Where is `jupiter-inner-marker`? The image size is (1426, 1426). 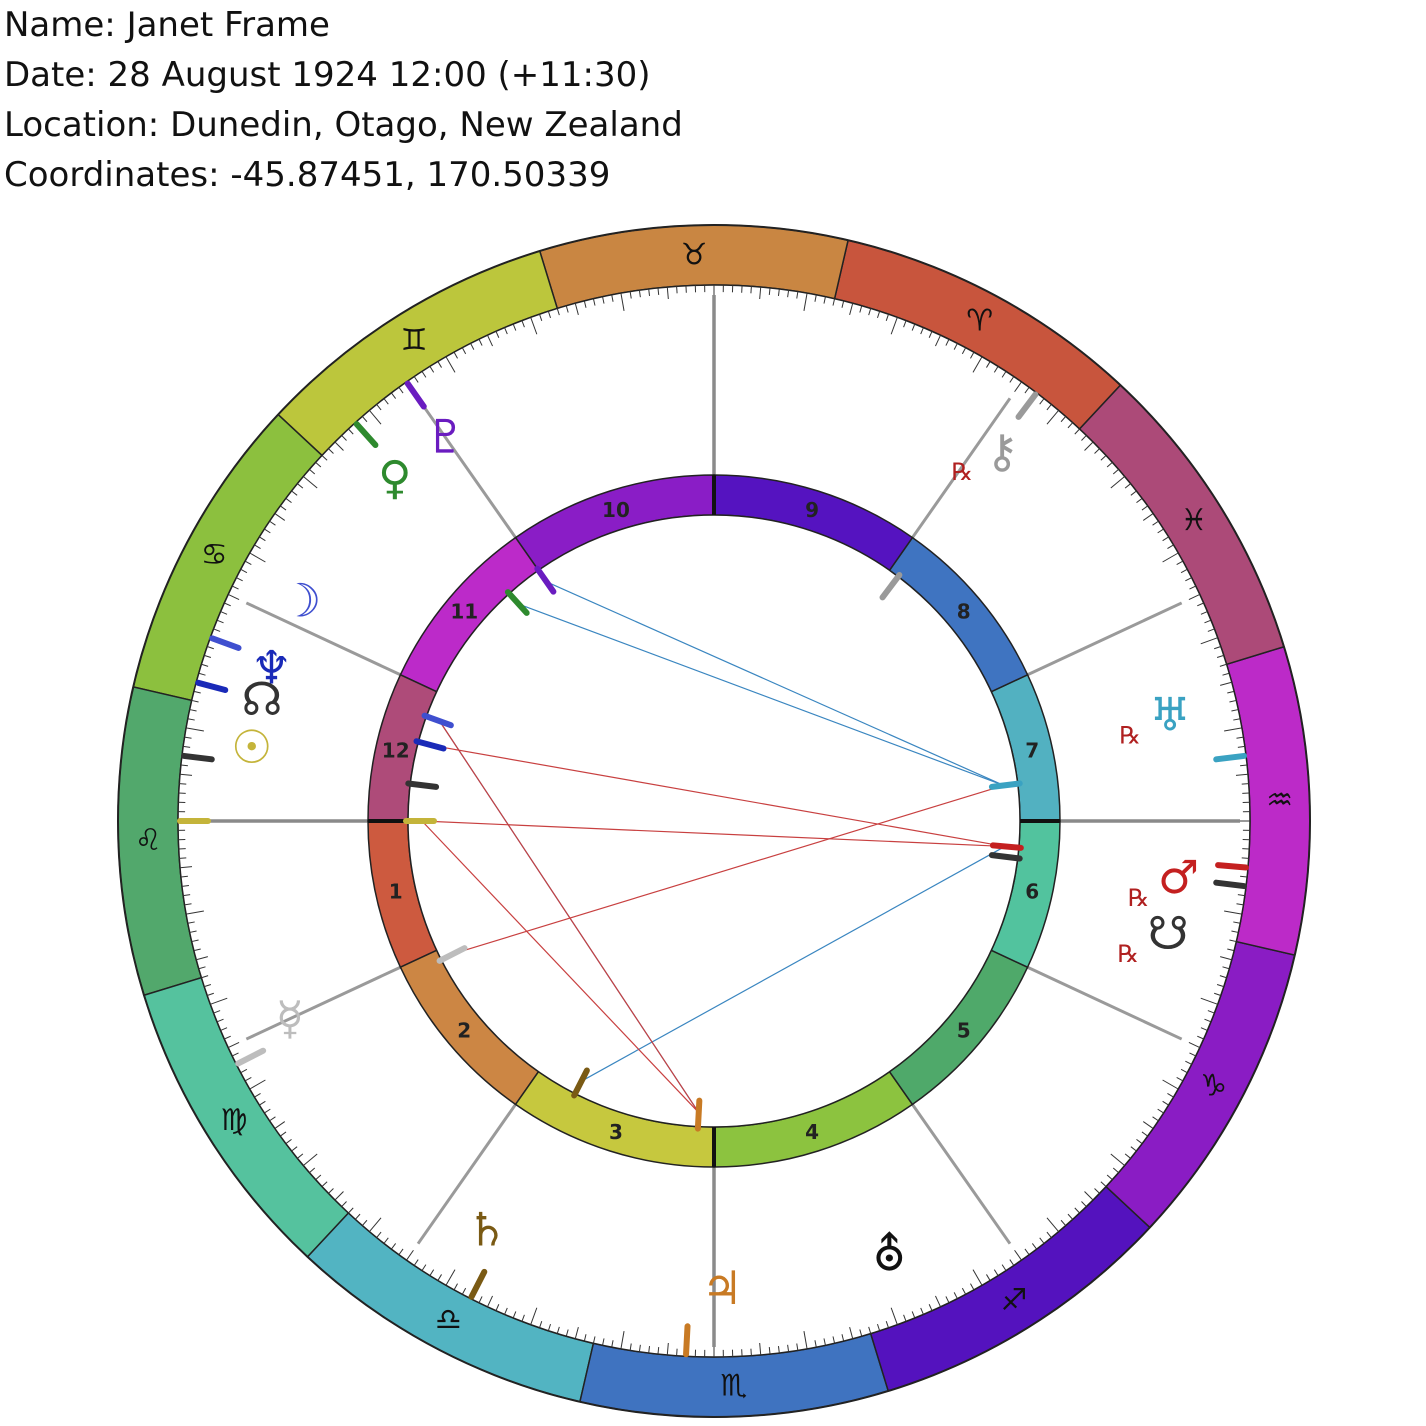 jupiter-inner-marker is located at coordinates (698, 1114).